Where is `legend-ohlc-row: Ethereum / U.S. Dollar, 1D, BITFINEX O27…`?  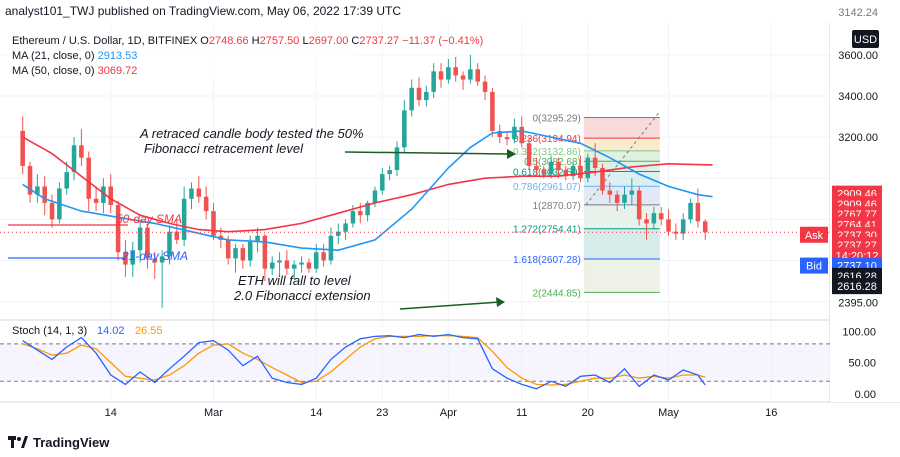 legend-ohlc-row: Ethereum / U.S. Dollar, 1D, BITFINEX O27… is located at coordinates (247, 41).